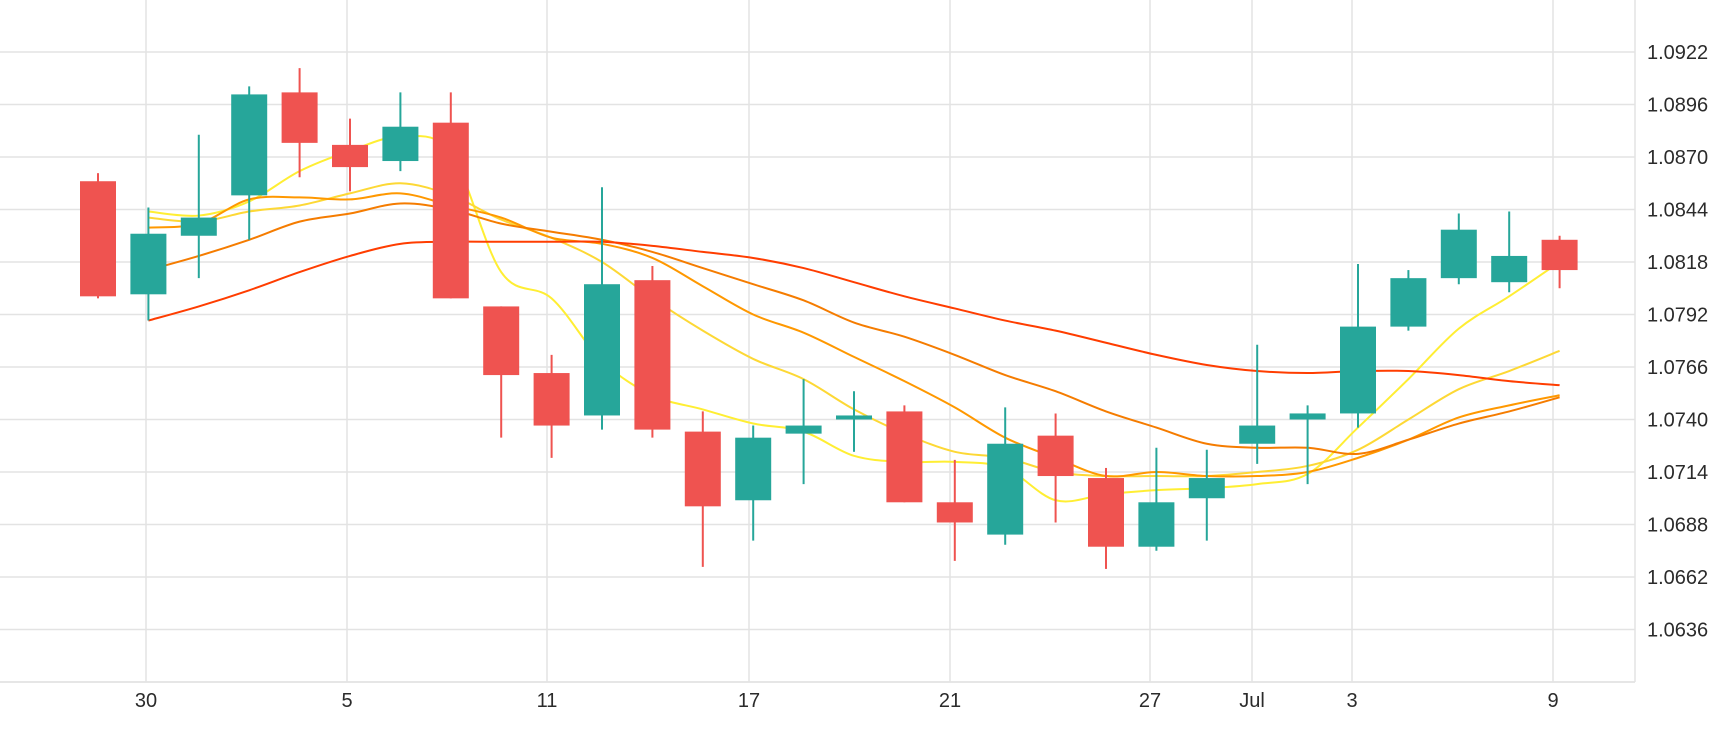  What do you see at coordinates (1677, 473) in the screenshot?
I see `y-tick-label: 1.0714` at bounding box center [1677, 473].